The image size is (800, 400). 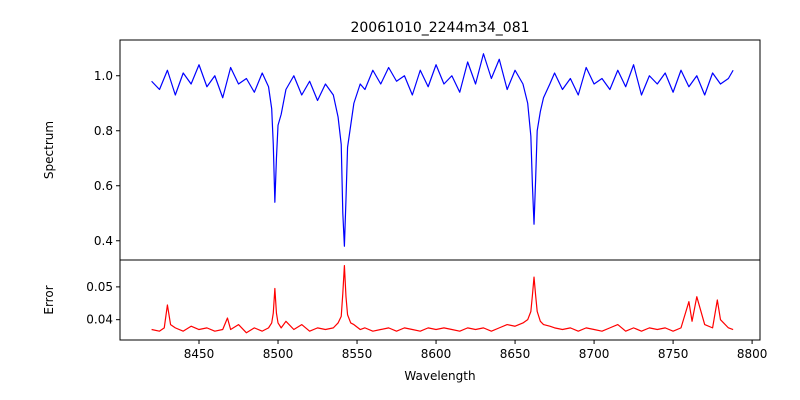 What do you see at coordinates (439, 376) in the screenshot?
I see `x-axis-label: Wavelength` at bounding box center [439, 376].